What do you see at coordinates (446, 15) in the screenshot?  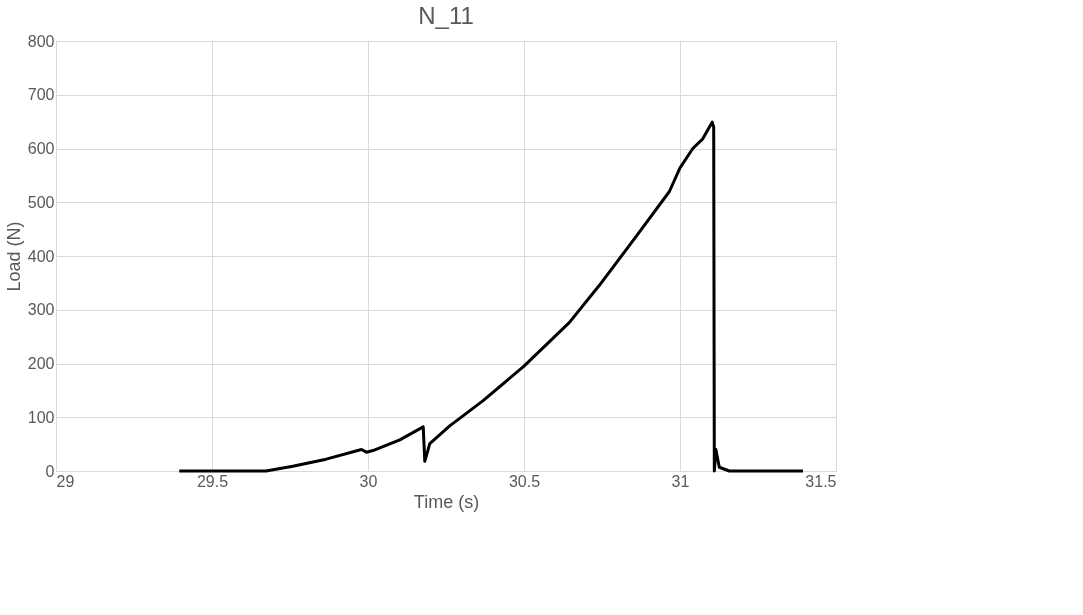 I see `chart-title: N_11` at bounding box center [446, 15].